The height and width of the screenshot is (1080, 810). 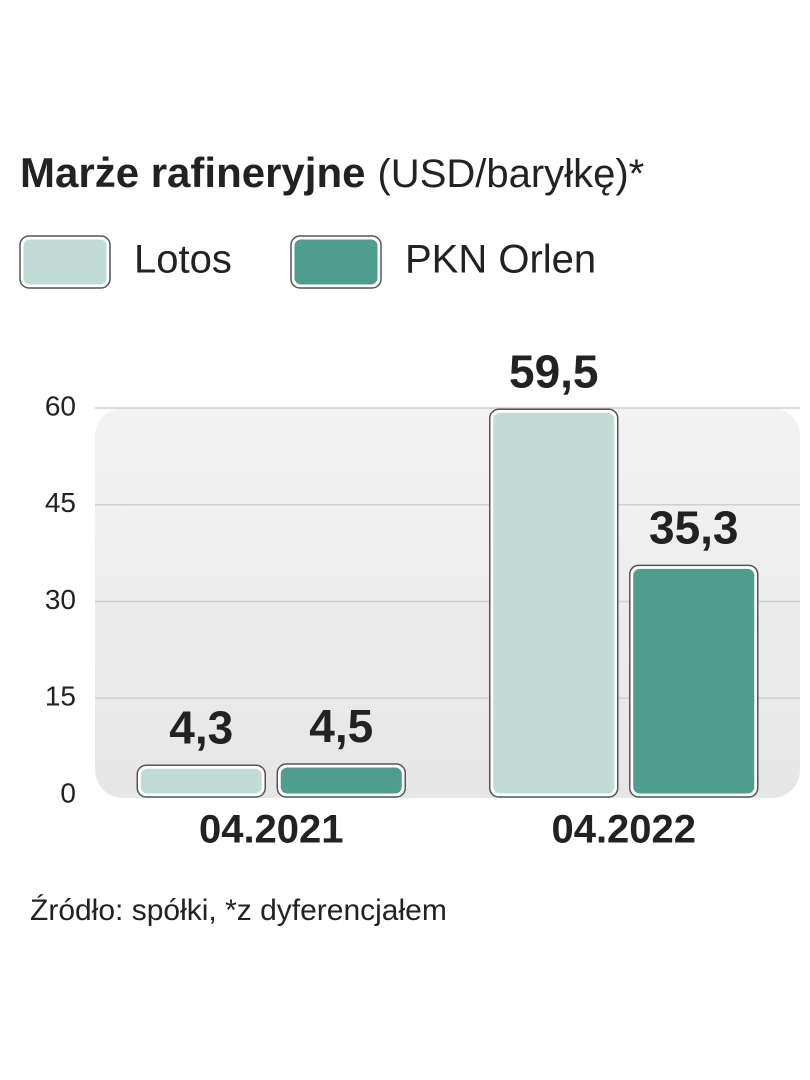 I want to click on source-note: Źródło: spółki, *z dyferencjałem, so click(x=238, y=910).